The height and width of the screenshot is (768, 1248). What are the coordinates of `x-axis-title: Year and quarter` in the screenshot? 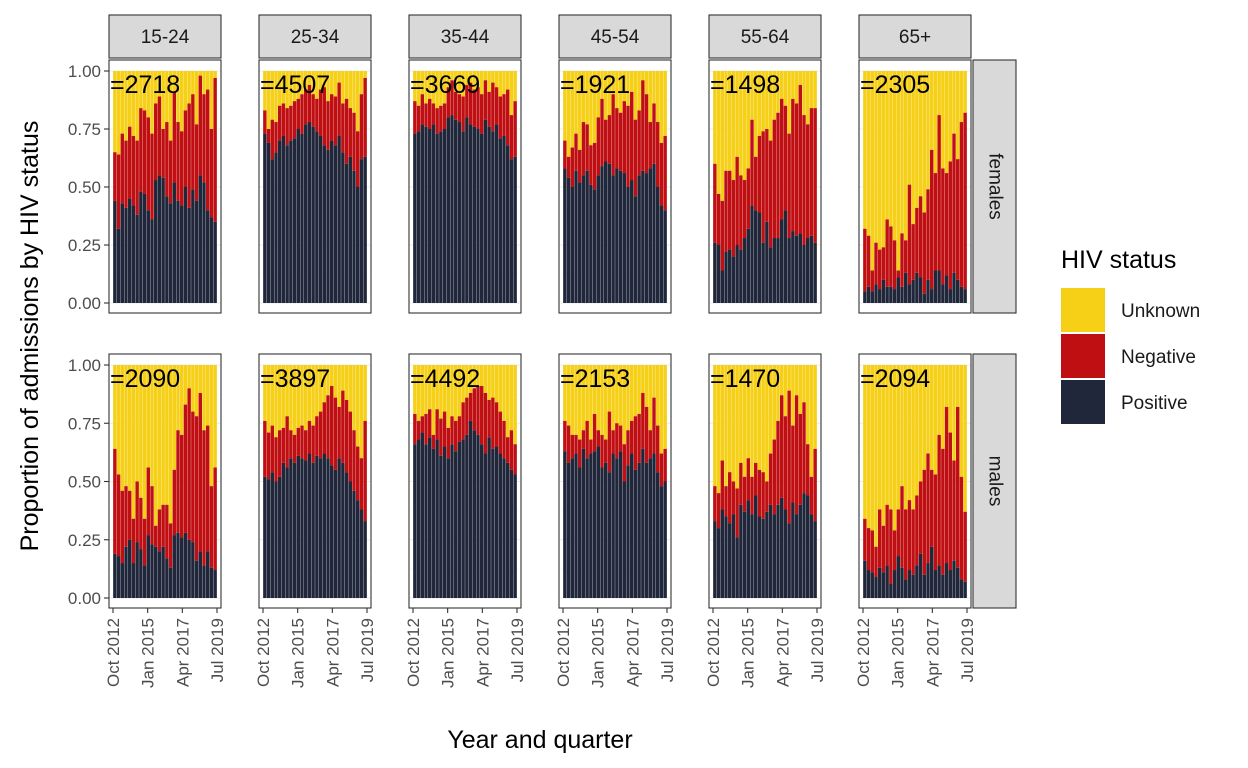 It's located at (539, 740).